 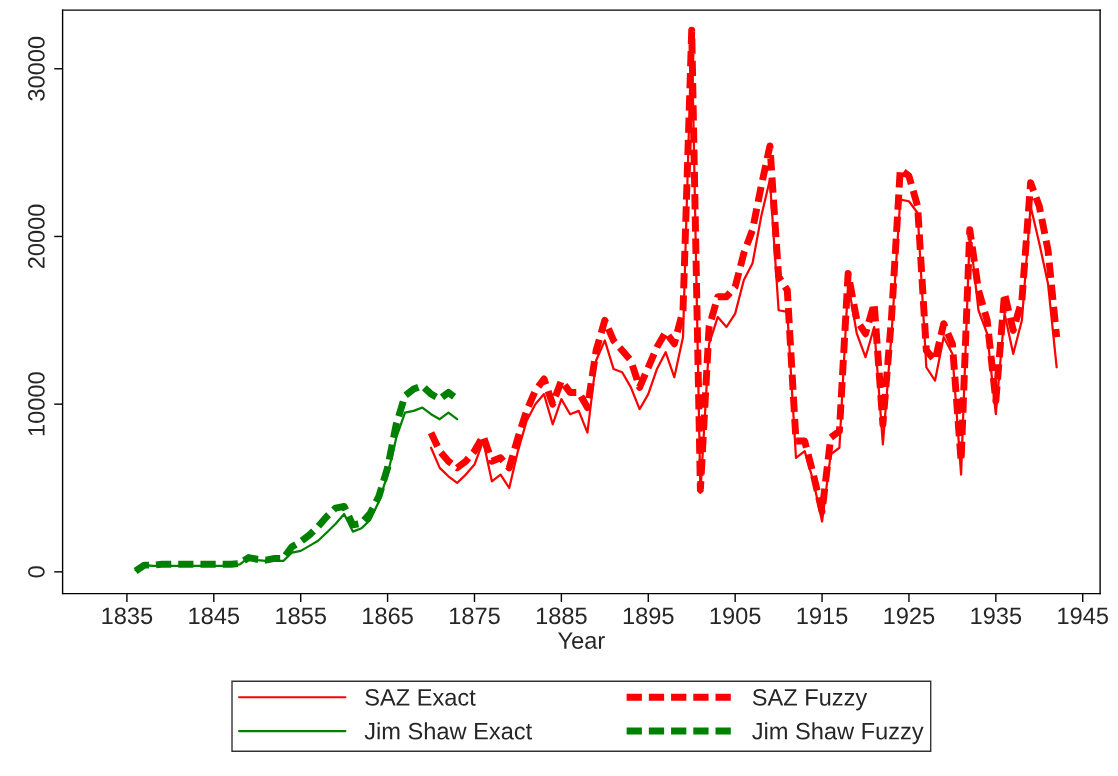 I want to click on x-axis-title: Year, so click(x=581, y=640).